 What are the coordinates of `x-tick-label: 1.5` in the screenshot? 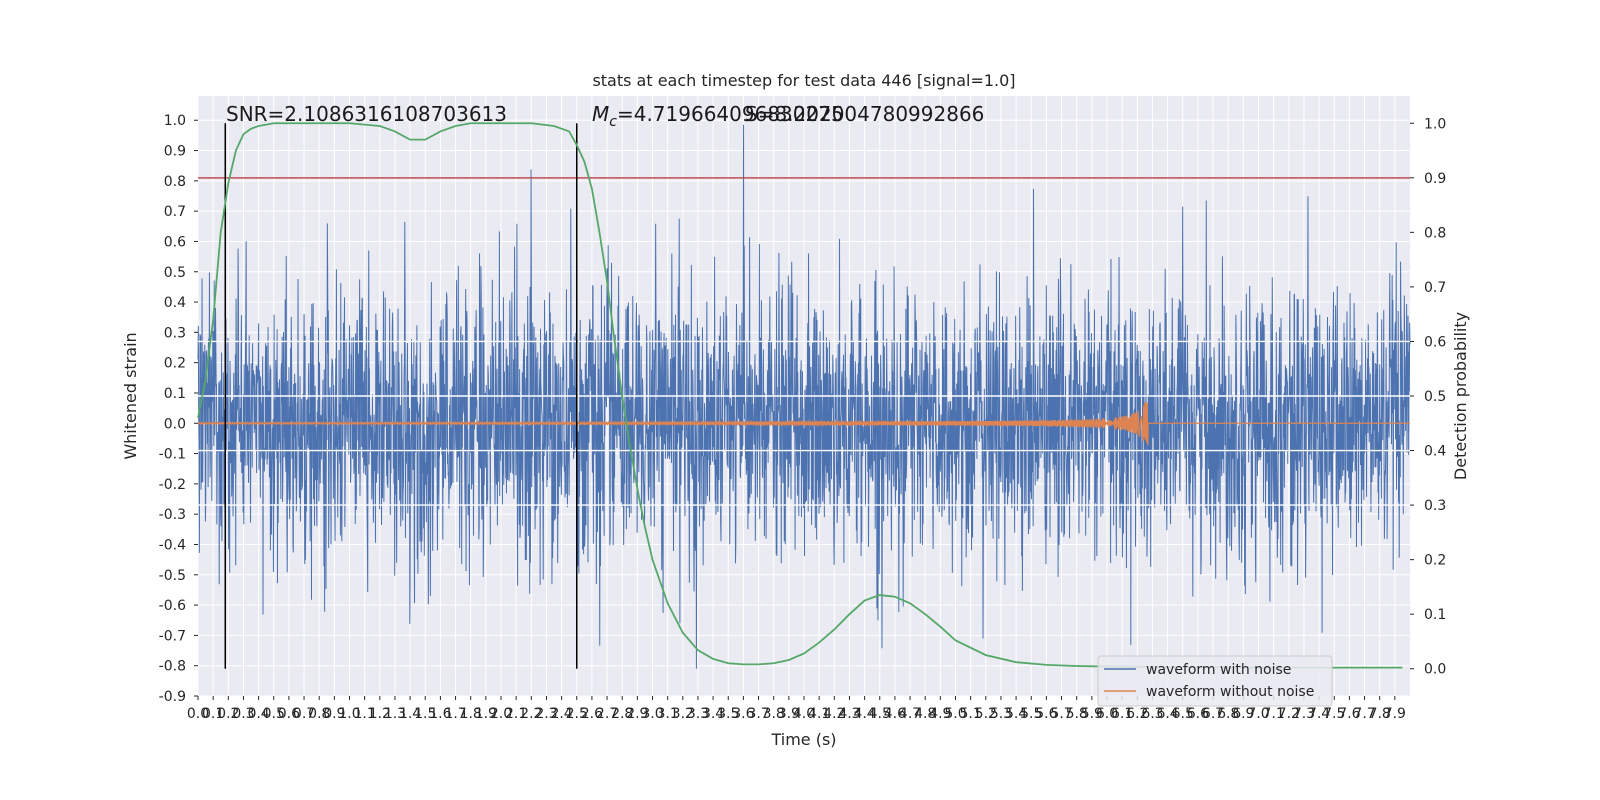 It's located at (425, 714).